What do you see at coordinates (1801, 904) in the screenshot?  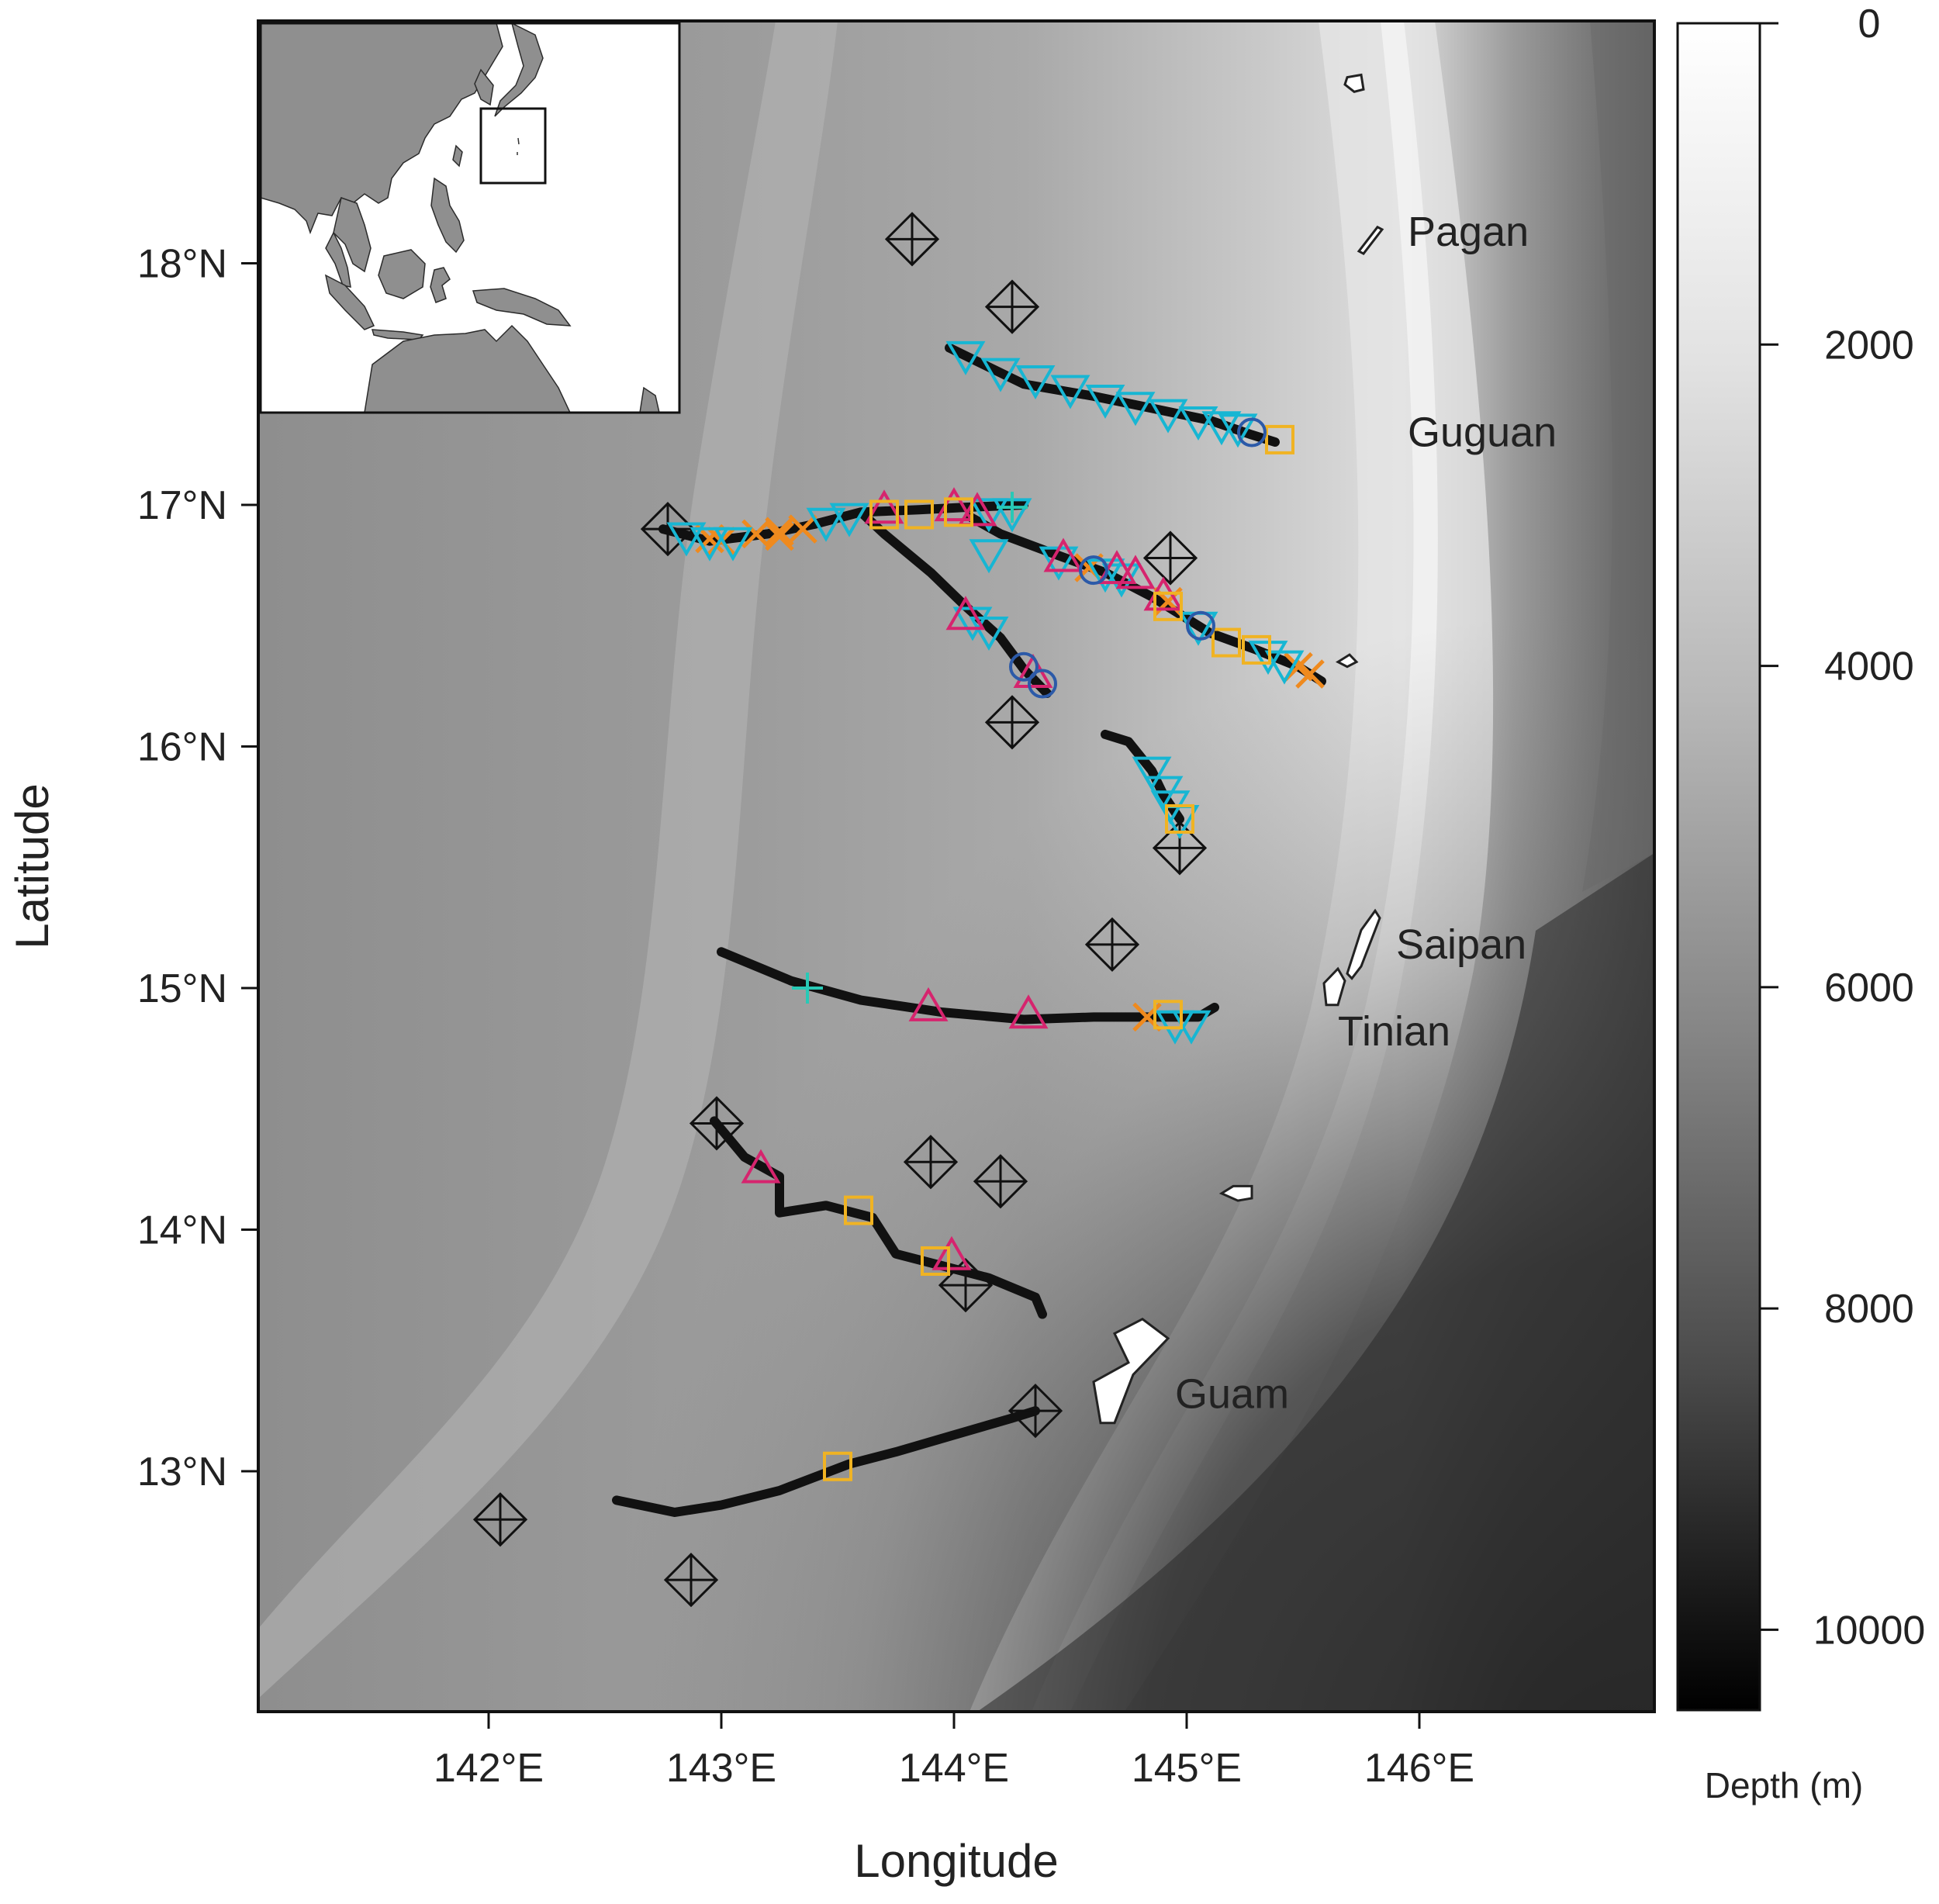 I see `depth-colorbar: 0 2000 4000 6000 8000 10000 Depth (m)` at bounding box center [1801, 904].